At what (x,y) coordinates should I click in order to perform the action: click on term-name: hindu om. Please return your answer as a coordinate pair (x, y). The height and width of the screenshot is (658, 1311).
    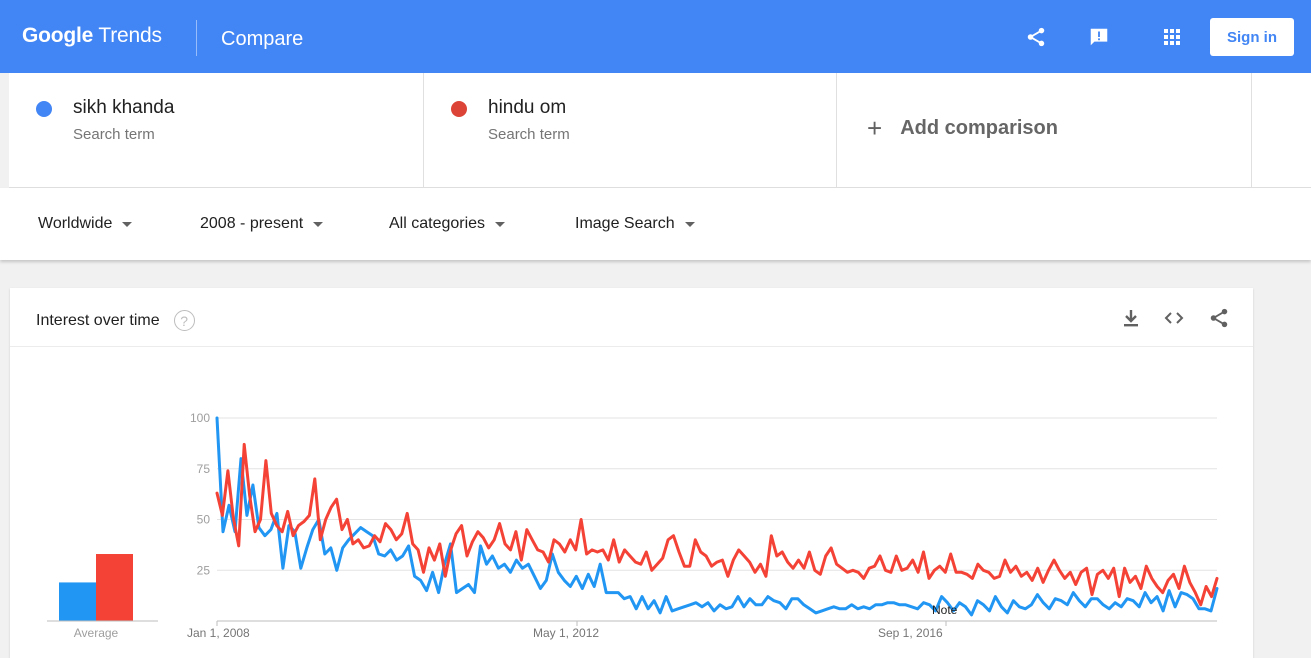
    Looking at the image, I should click on (527, 107).